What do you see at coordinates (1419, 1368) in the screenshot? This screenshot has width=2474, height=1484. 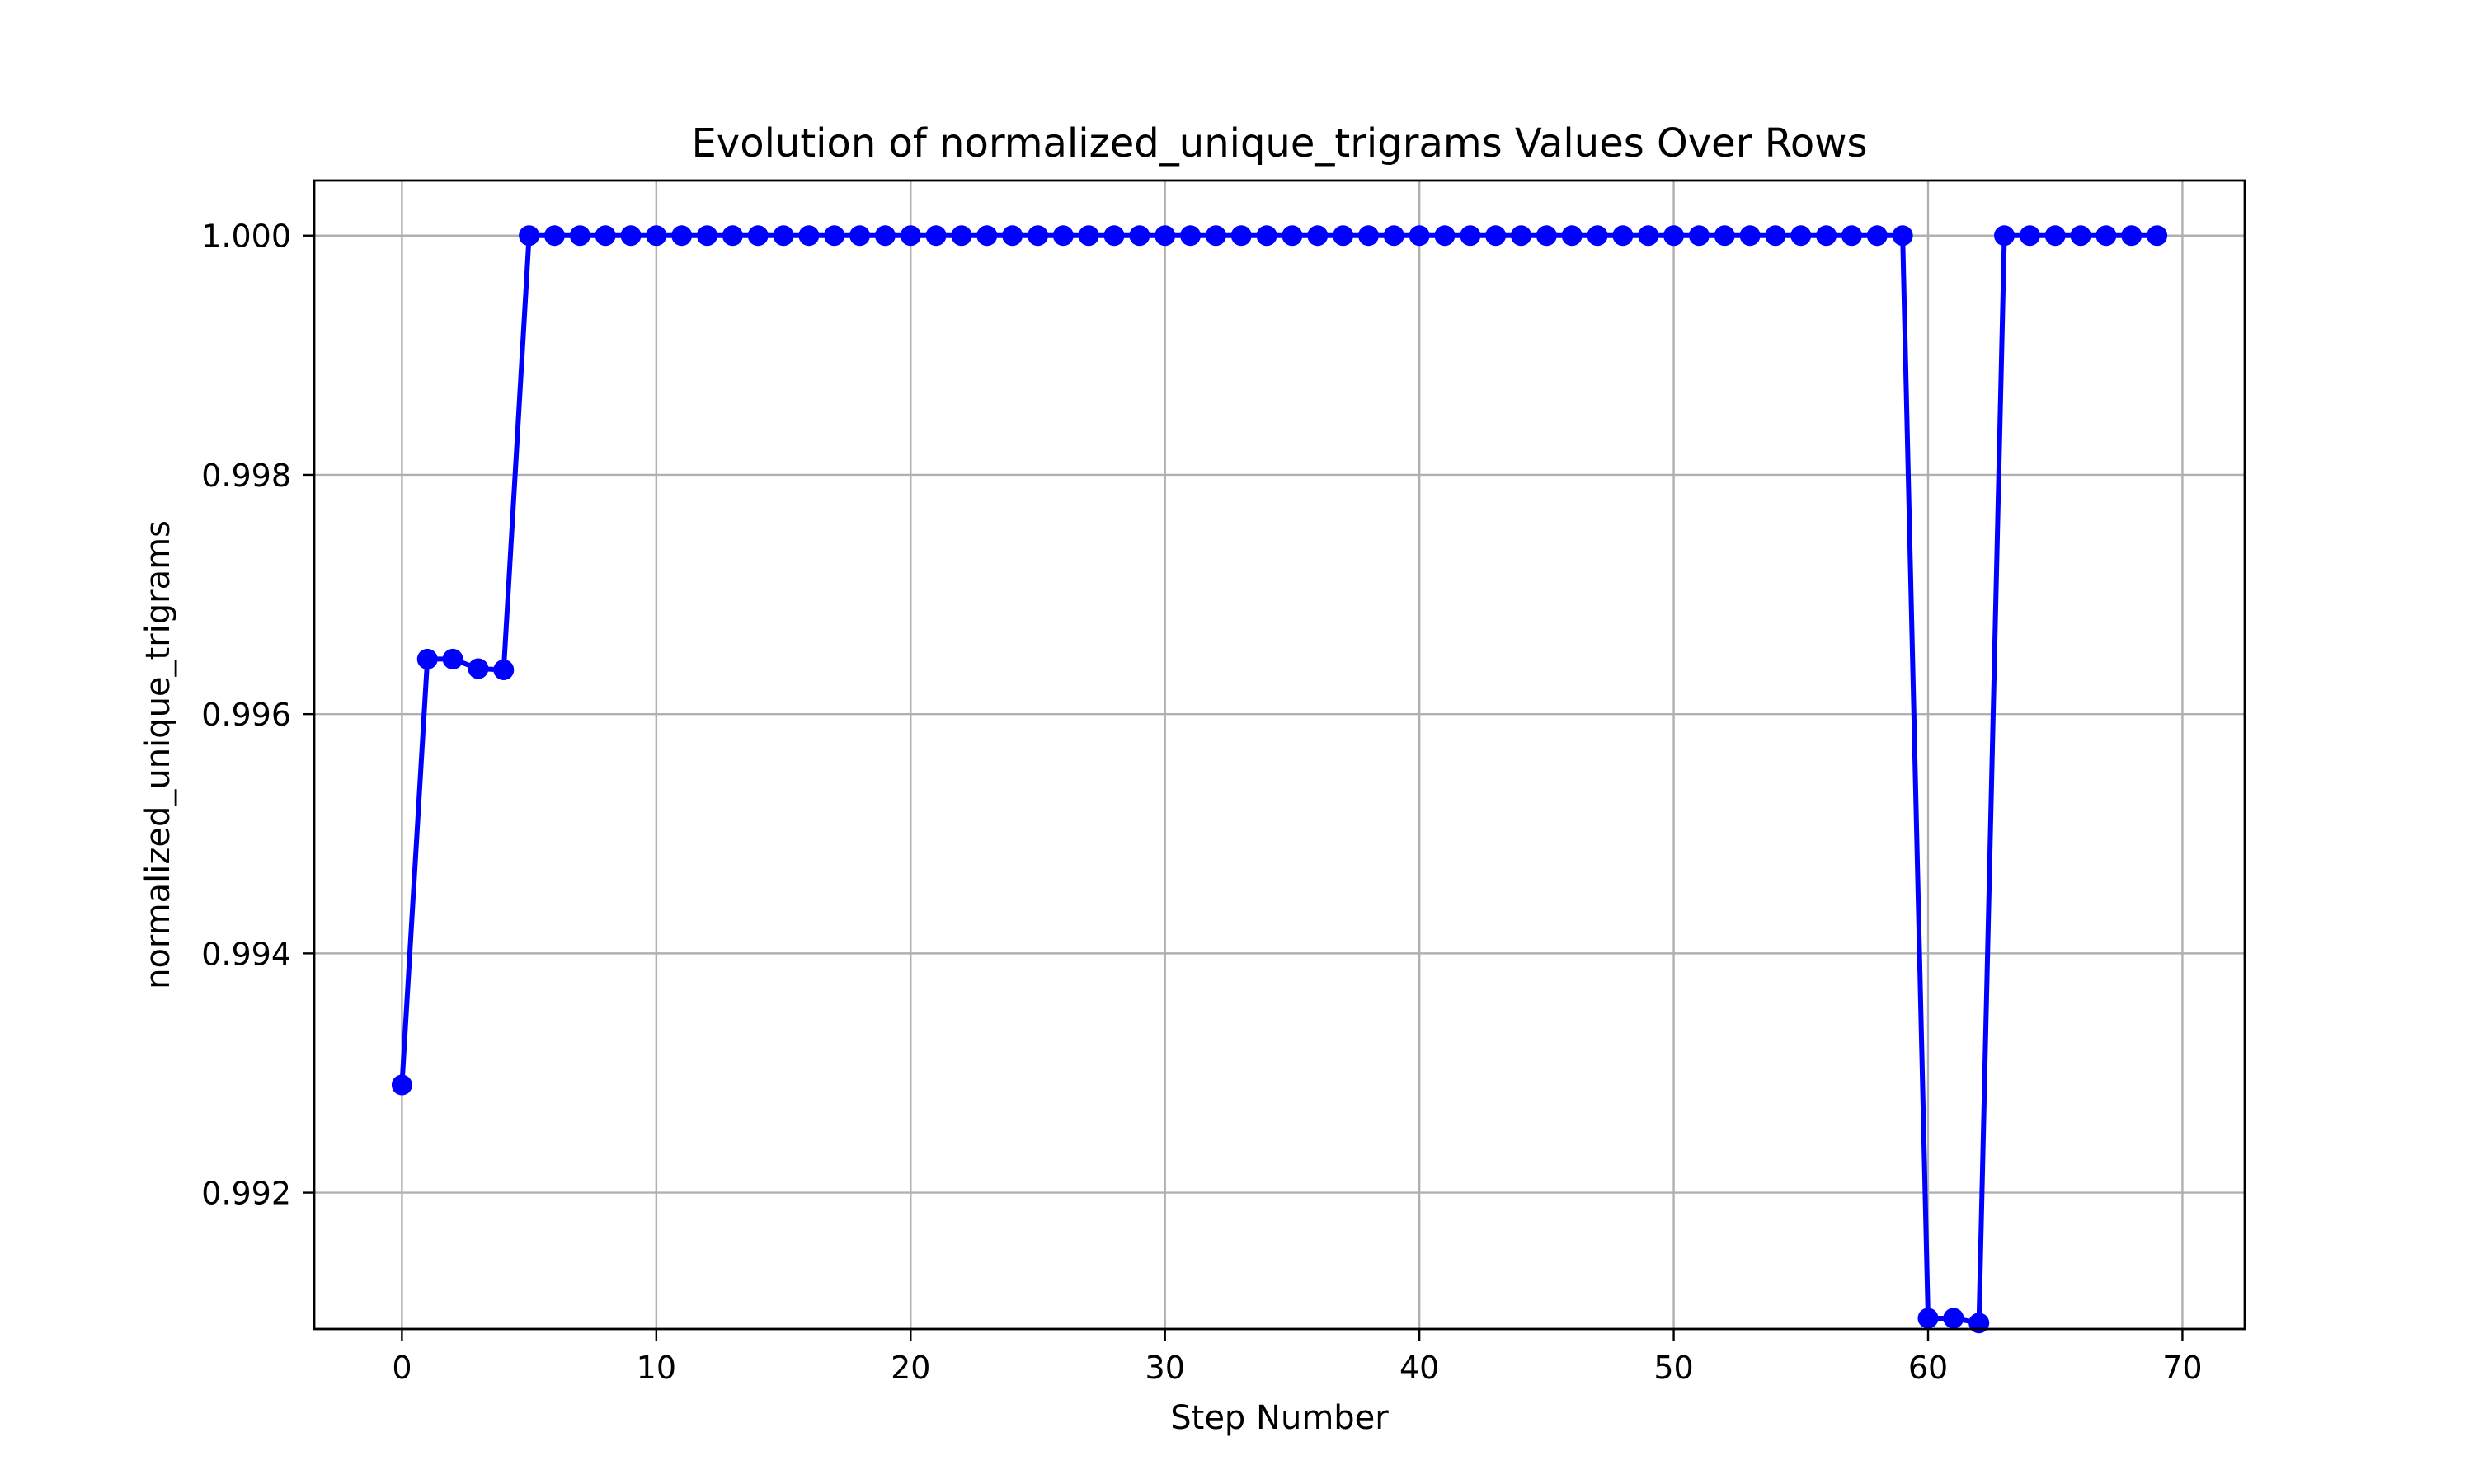 I see `x-tick-label: 40` at bounding box center [1419, 1368].